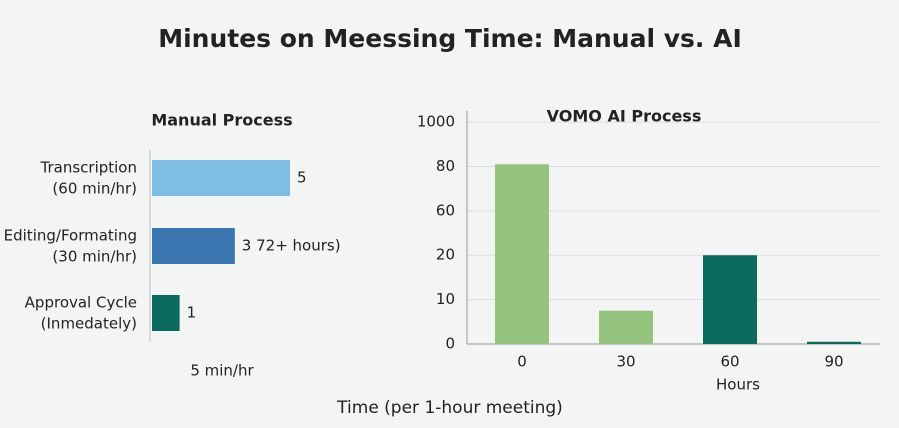 The image size is (899, 428). I want to click on y-tick-label: 10, so click(445, 299).